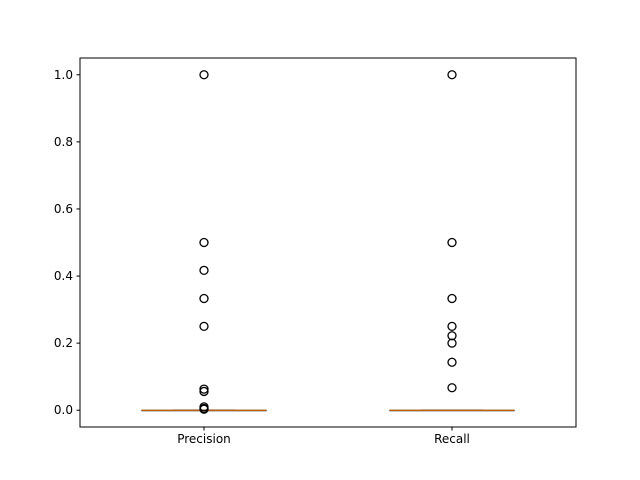 The height and width of the screenshot is (480, 640). I want to click on y-tick-label: 0.2, so click(63, 343).